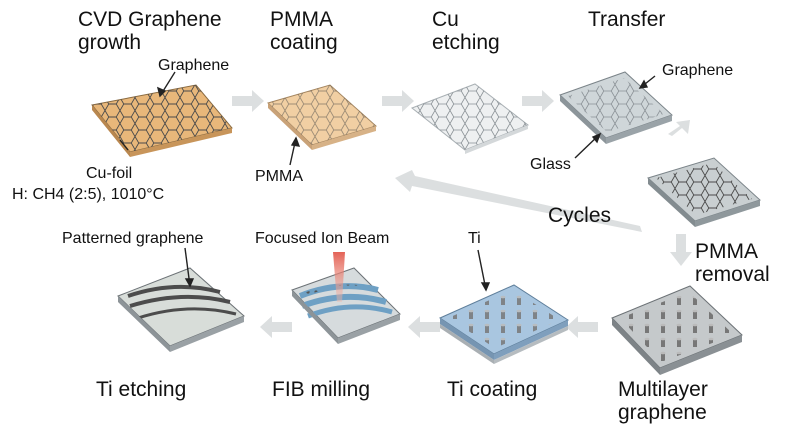 The width and height of the screenshot is (800, 439). What do you see at coordinates (518, 201) in the screenshot?
I see `cycles-arrow` at bounding box center [518, 201].